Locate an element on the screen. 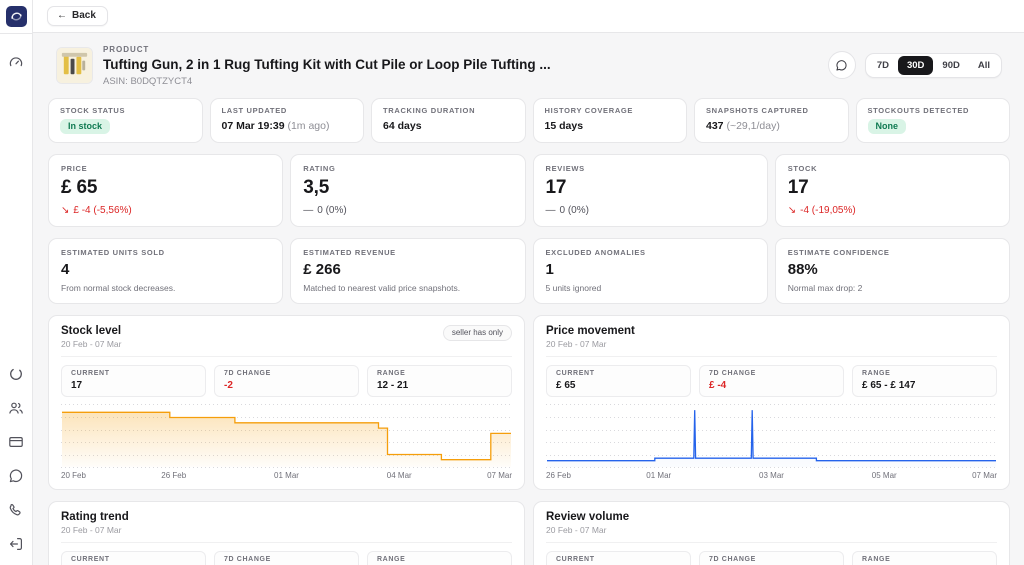 This screenshot has width=1024, height=565. chart-title: Price movement is located at coordinates (590, 331).